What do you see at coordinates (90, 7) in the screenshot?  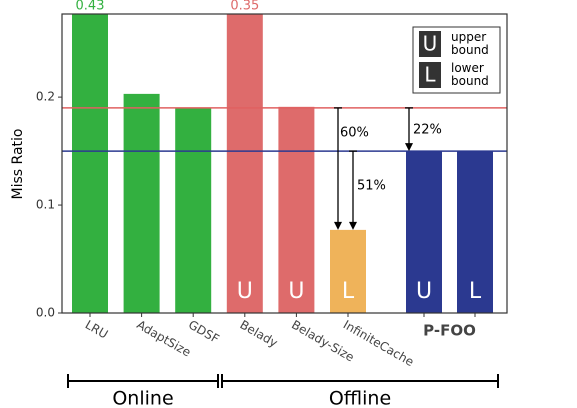 I see `value-label: 0.43` at bounding box center [90, 7].